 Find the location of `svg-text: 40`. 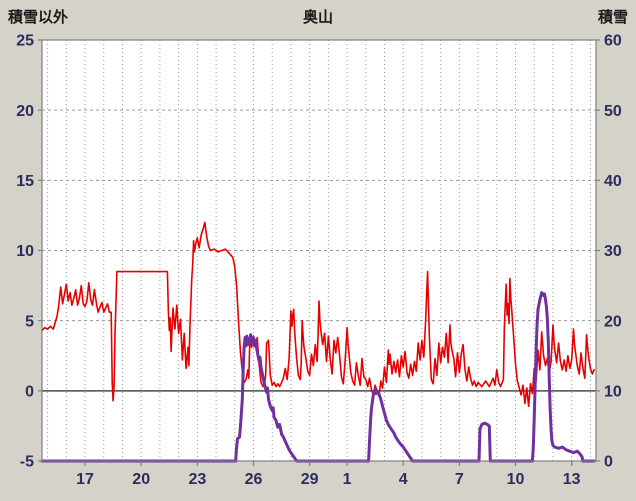

svg-text: 40 is located at coordinates (613, 181).